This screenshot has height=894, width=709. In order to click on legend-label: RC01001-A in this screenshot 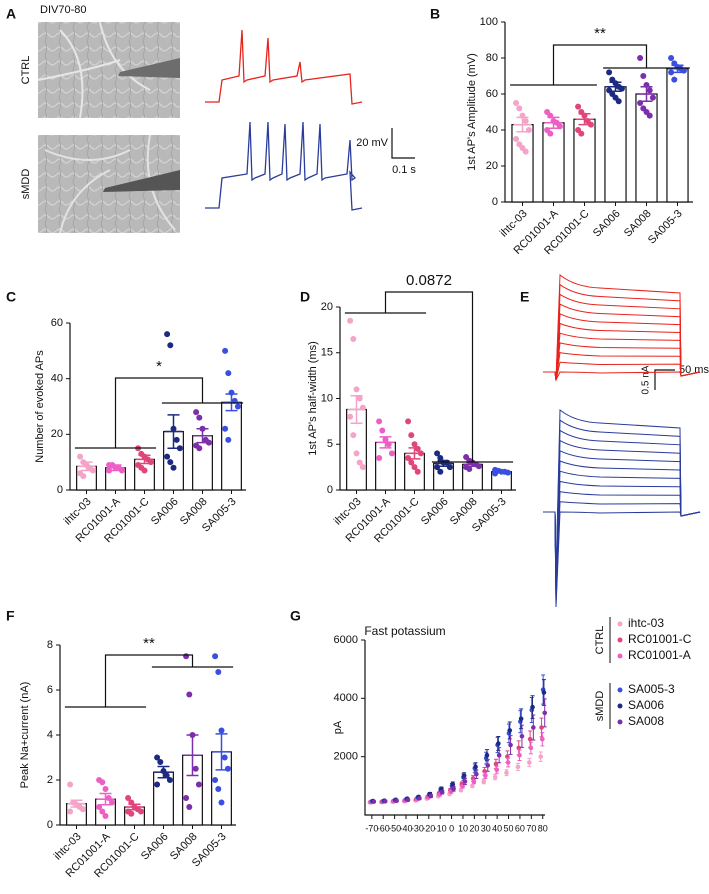, I will do `click(659, 655)`.